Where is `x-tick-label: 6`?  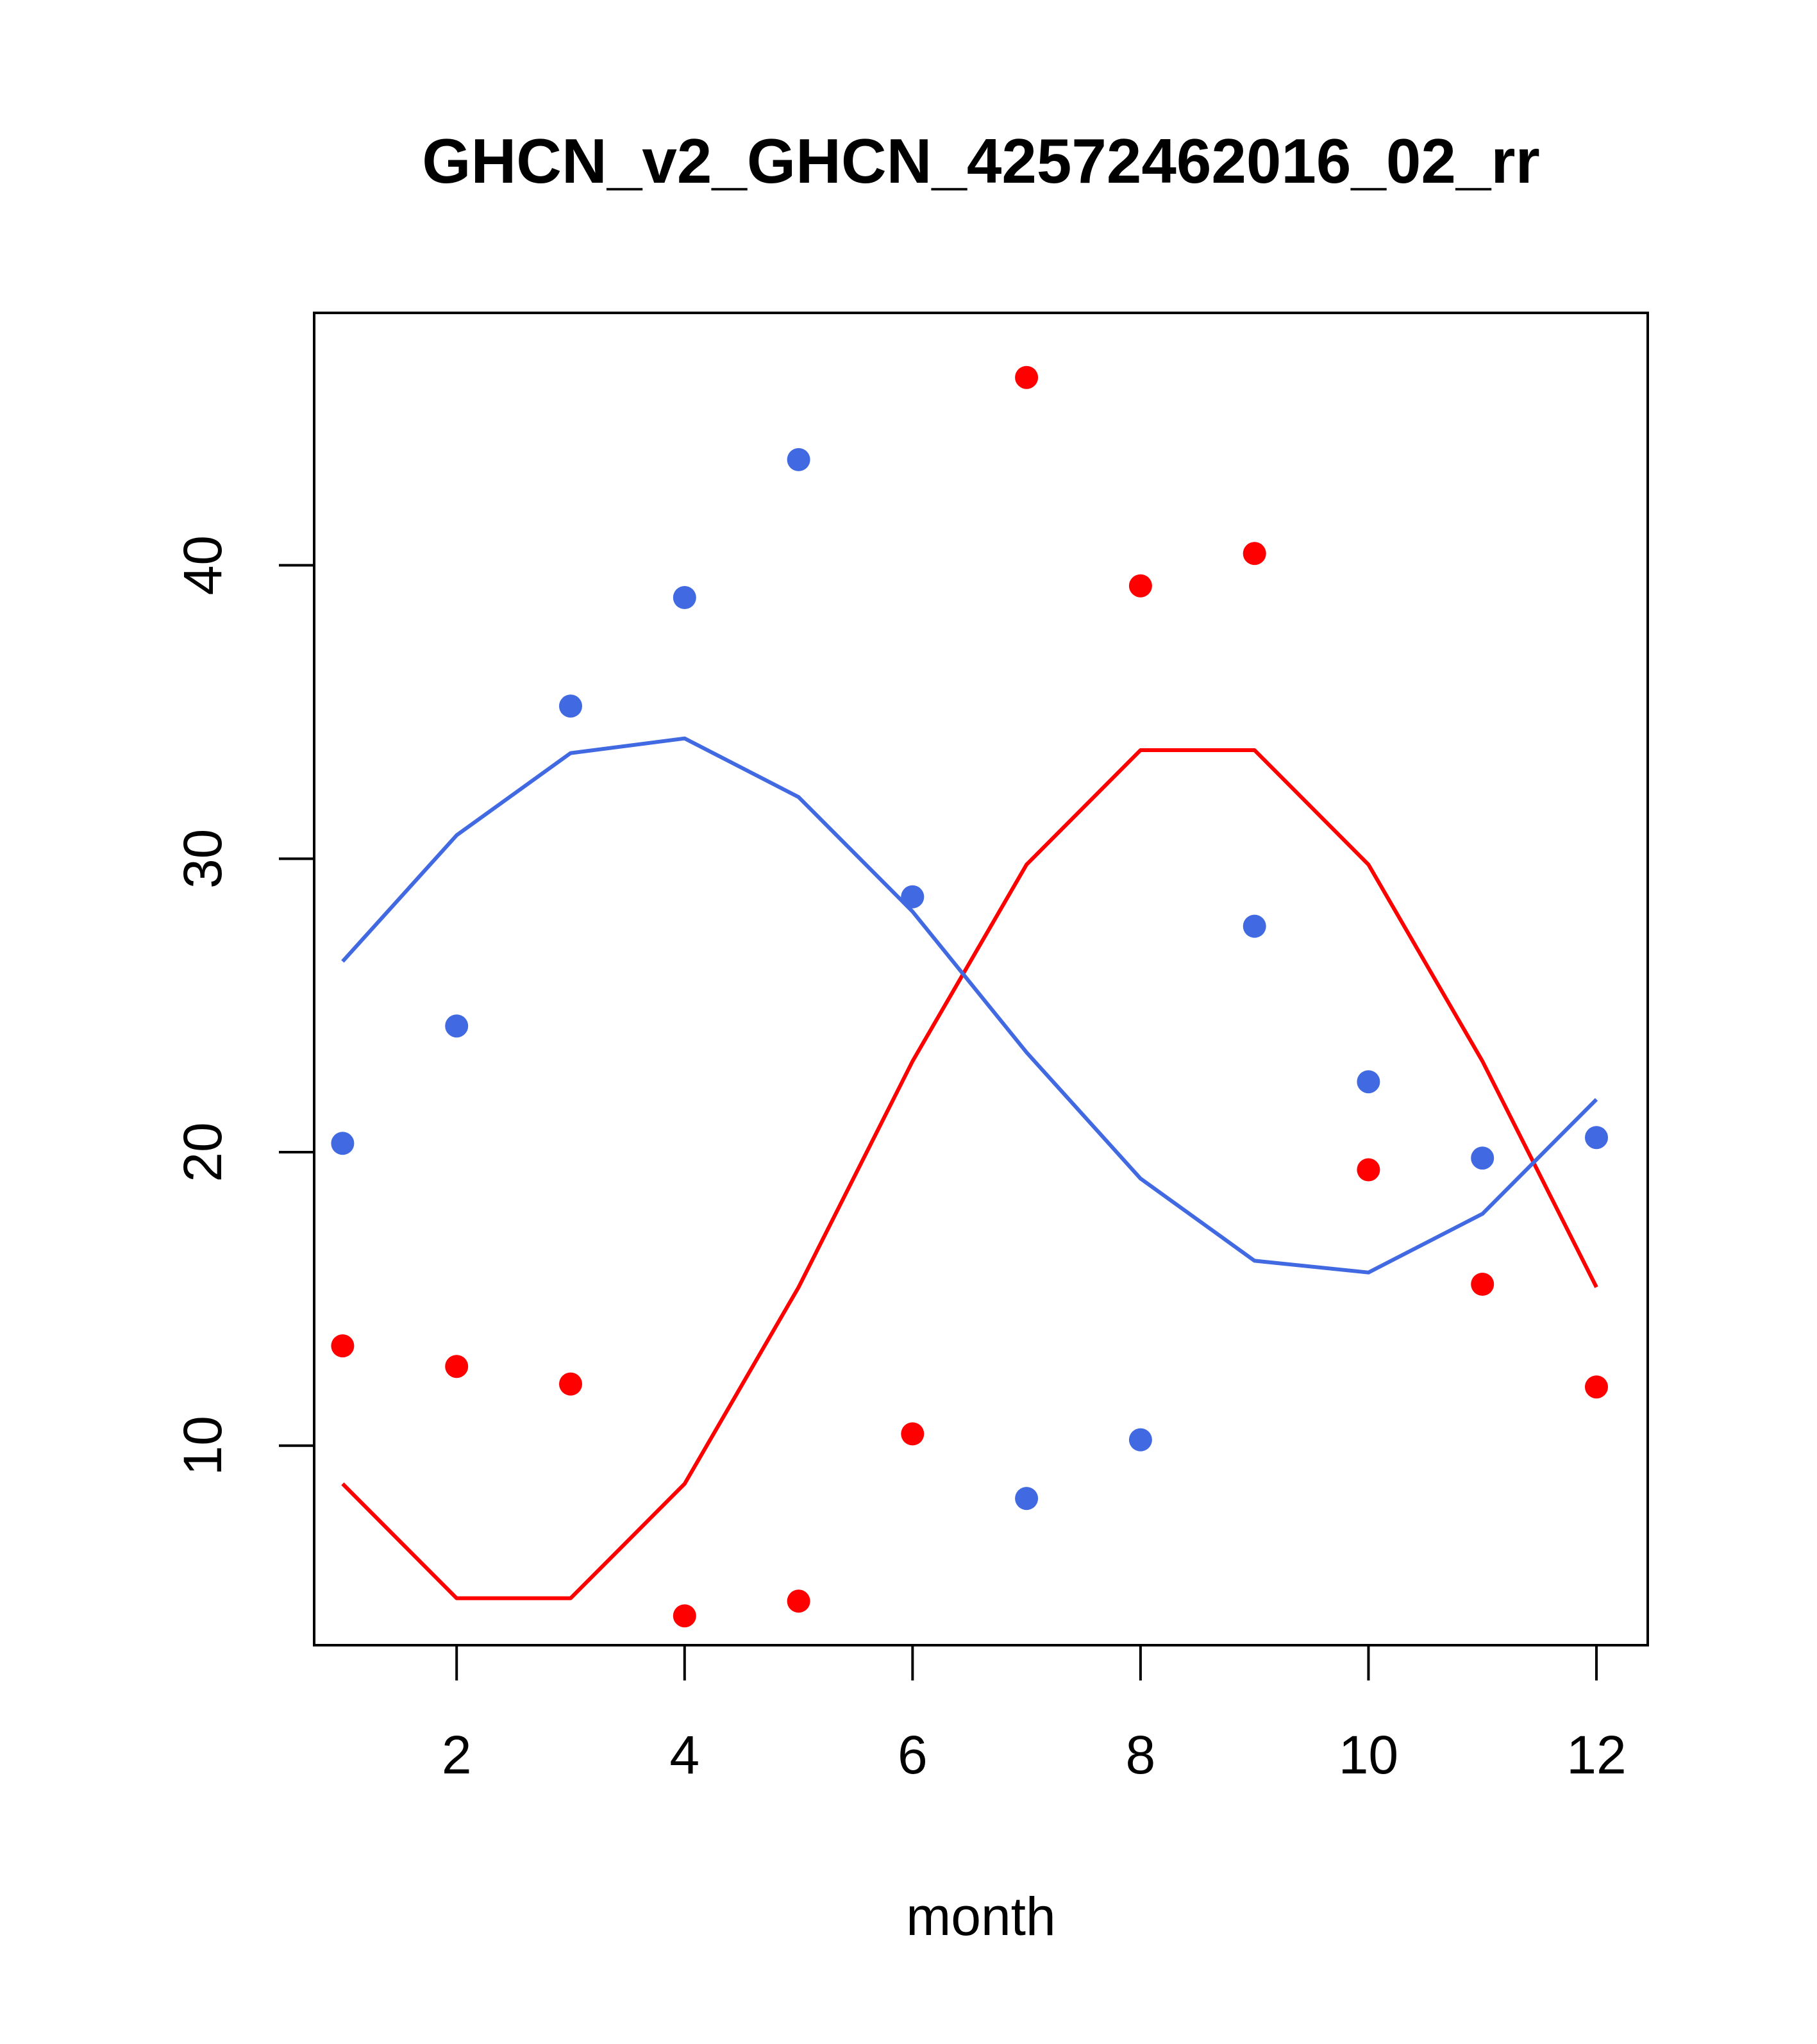
x-tick-label: 6 is located at coordinates (913, 1755).